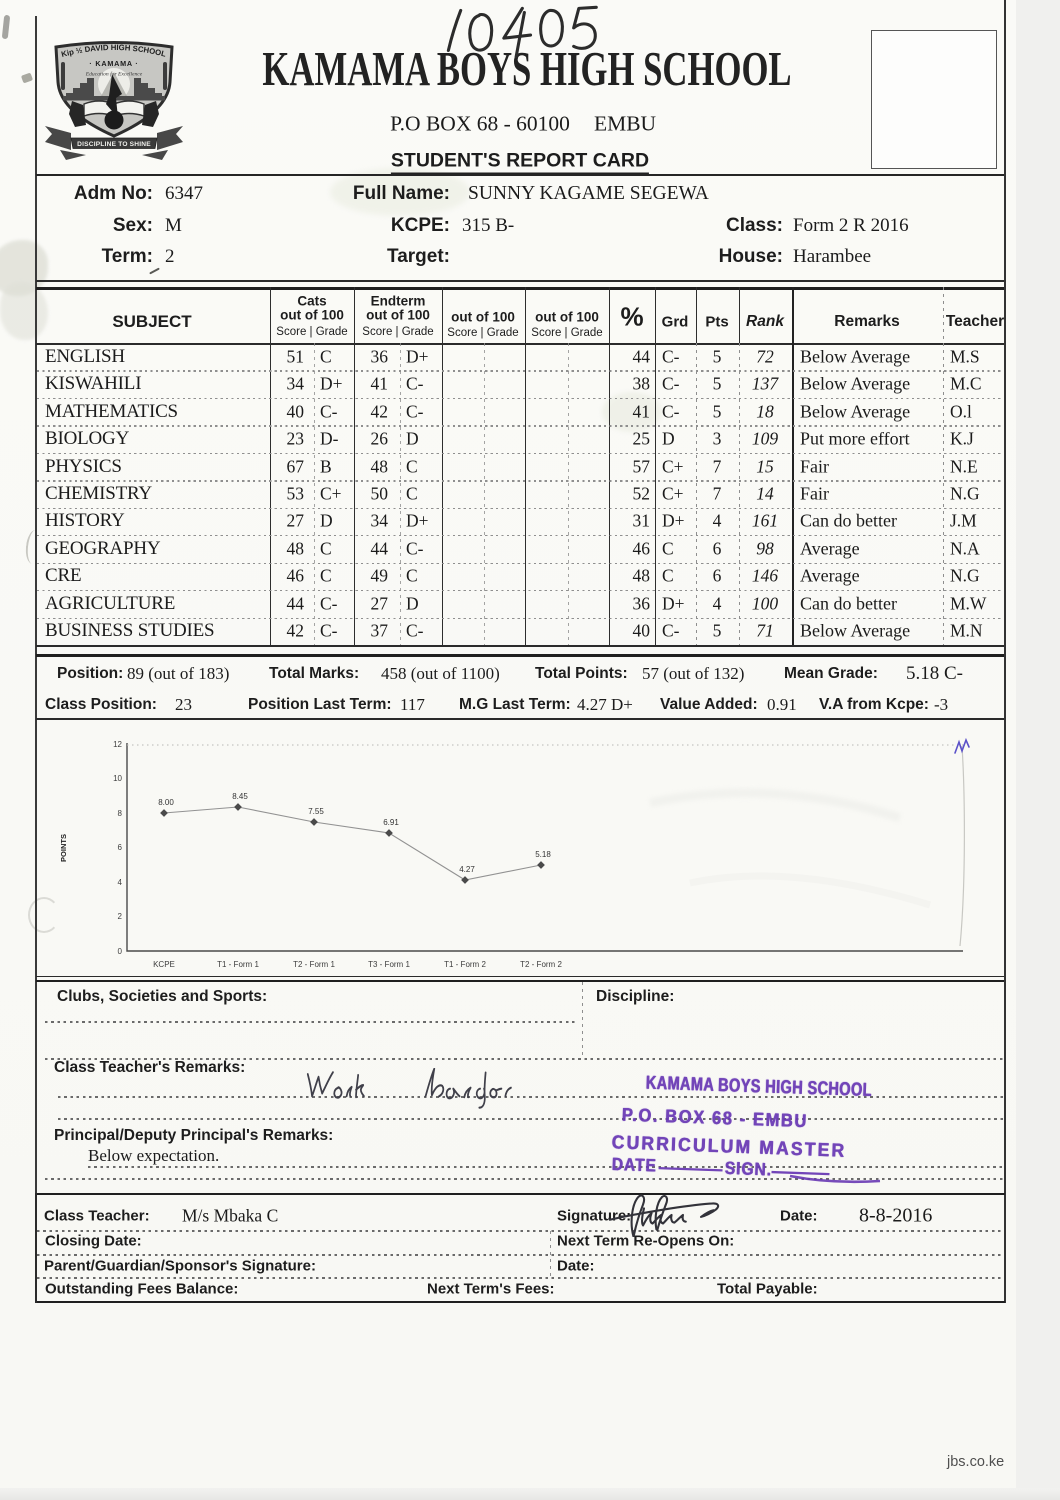 The height and width of the screenshot is (1500, 1060). What do you see at coordinates (465, 964) in the screenshot?
I see `svg-text: T1 - Form 2` at bounding box center [465, 964].